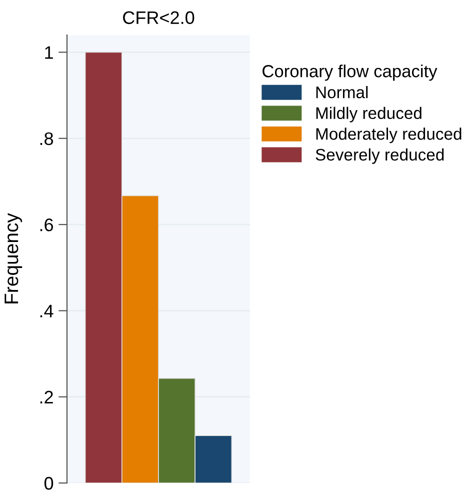 This screenshot has height=491, width=465. What do you see at coordinates (350, 72) in the screenshot?
I see `legend-title: Coronary flow capacity` at bounding box center [350, 72].